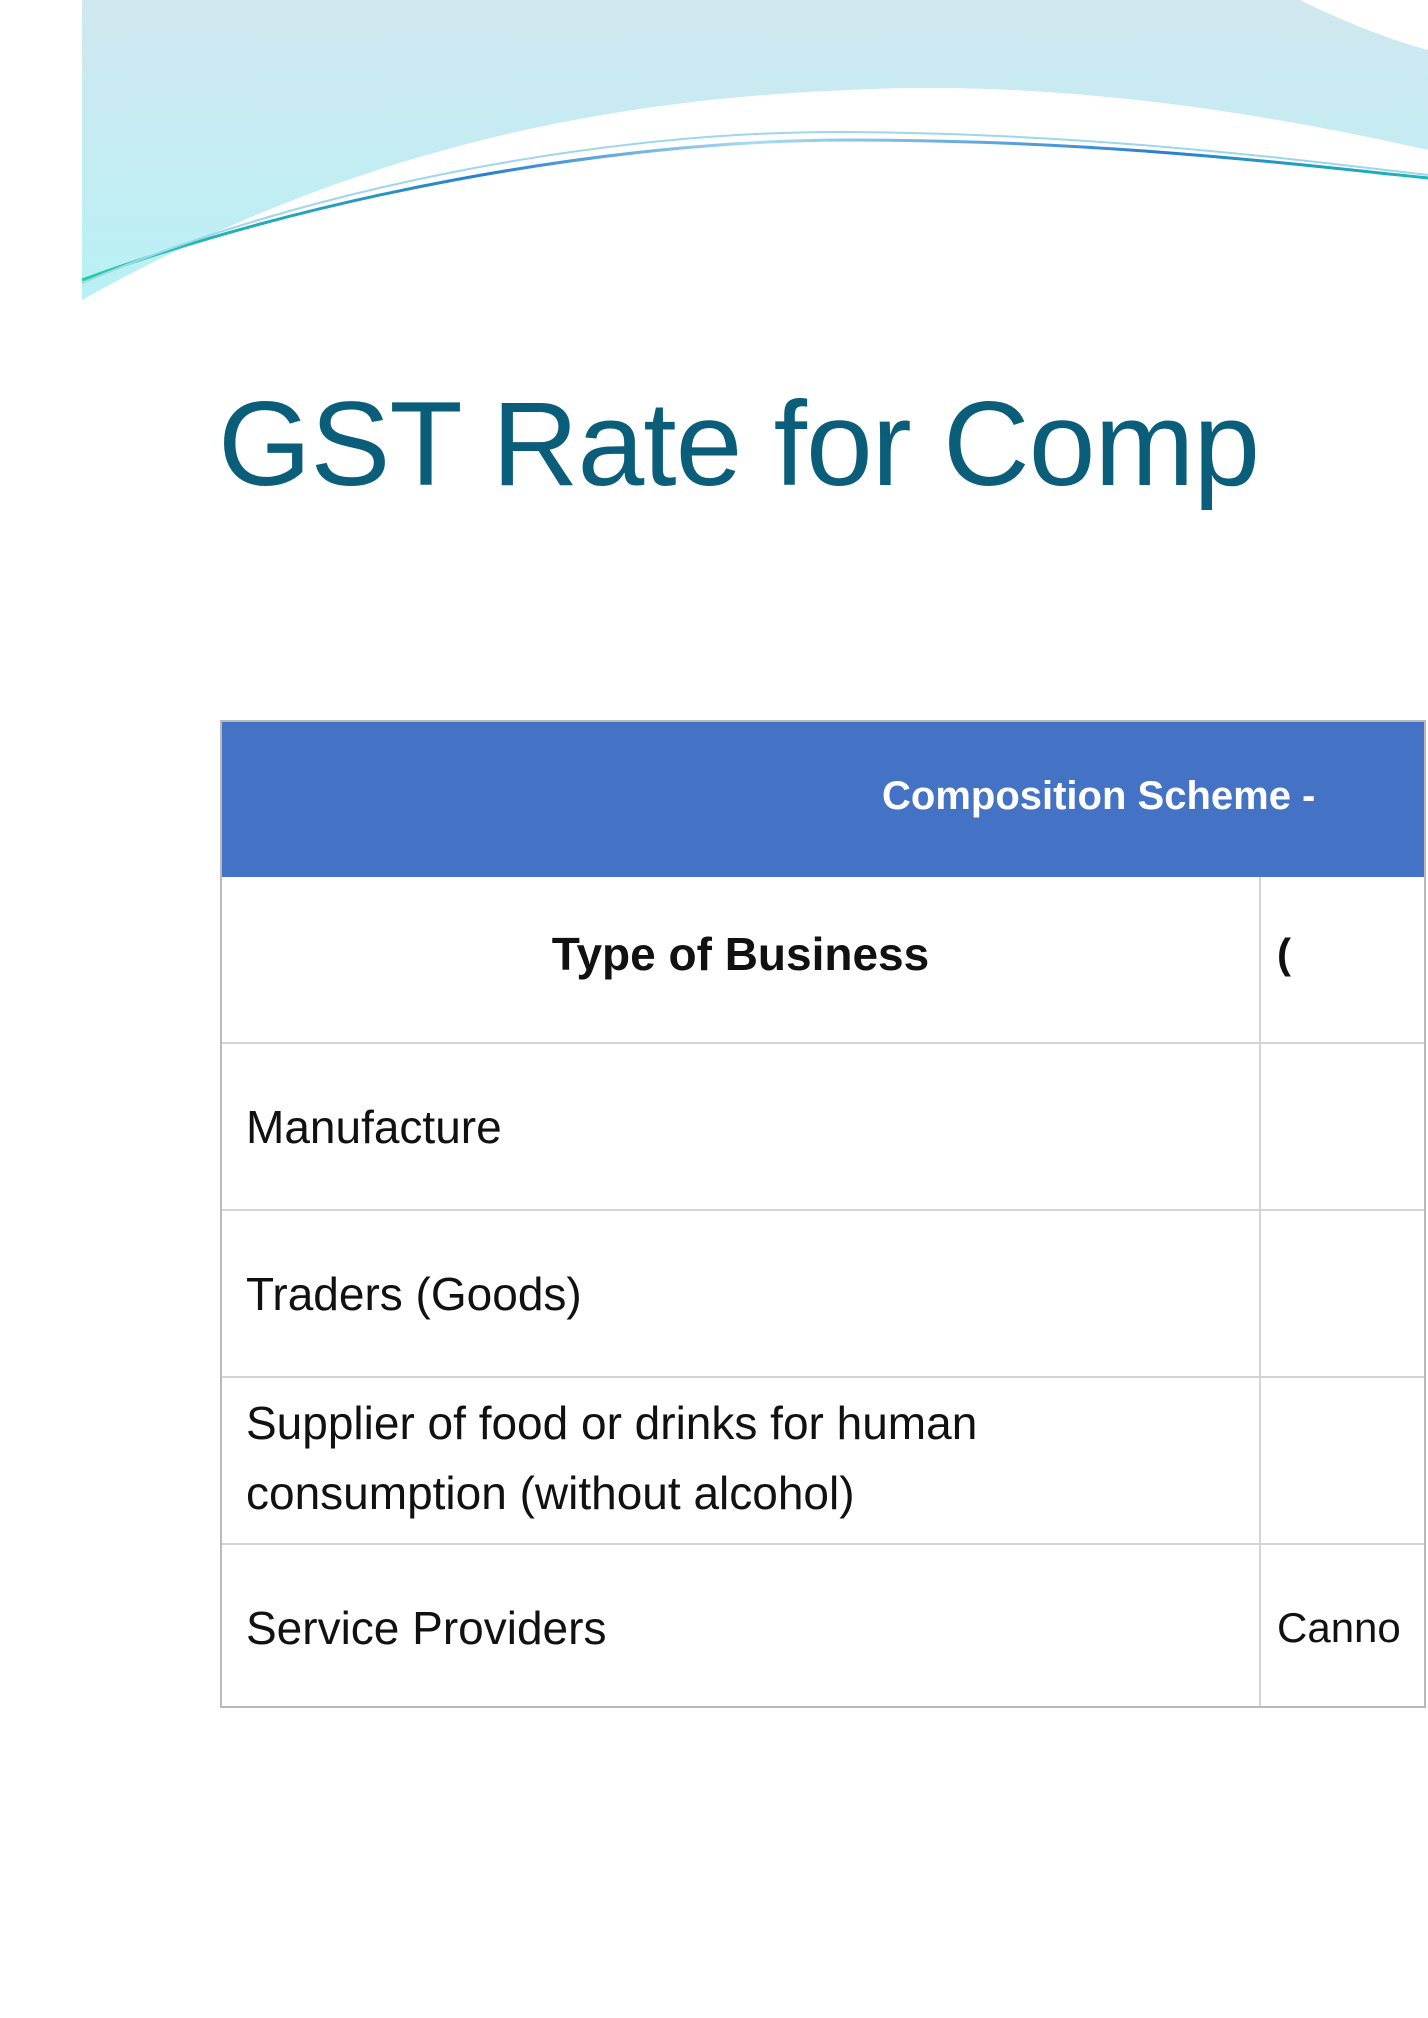 This screenshot has width=1428, height=2018. Describe the element at coordinates (612, 1423) in the screenshot. I see `business-type: Supplier of food or drinks for human` at that location.